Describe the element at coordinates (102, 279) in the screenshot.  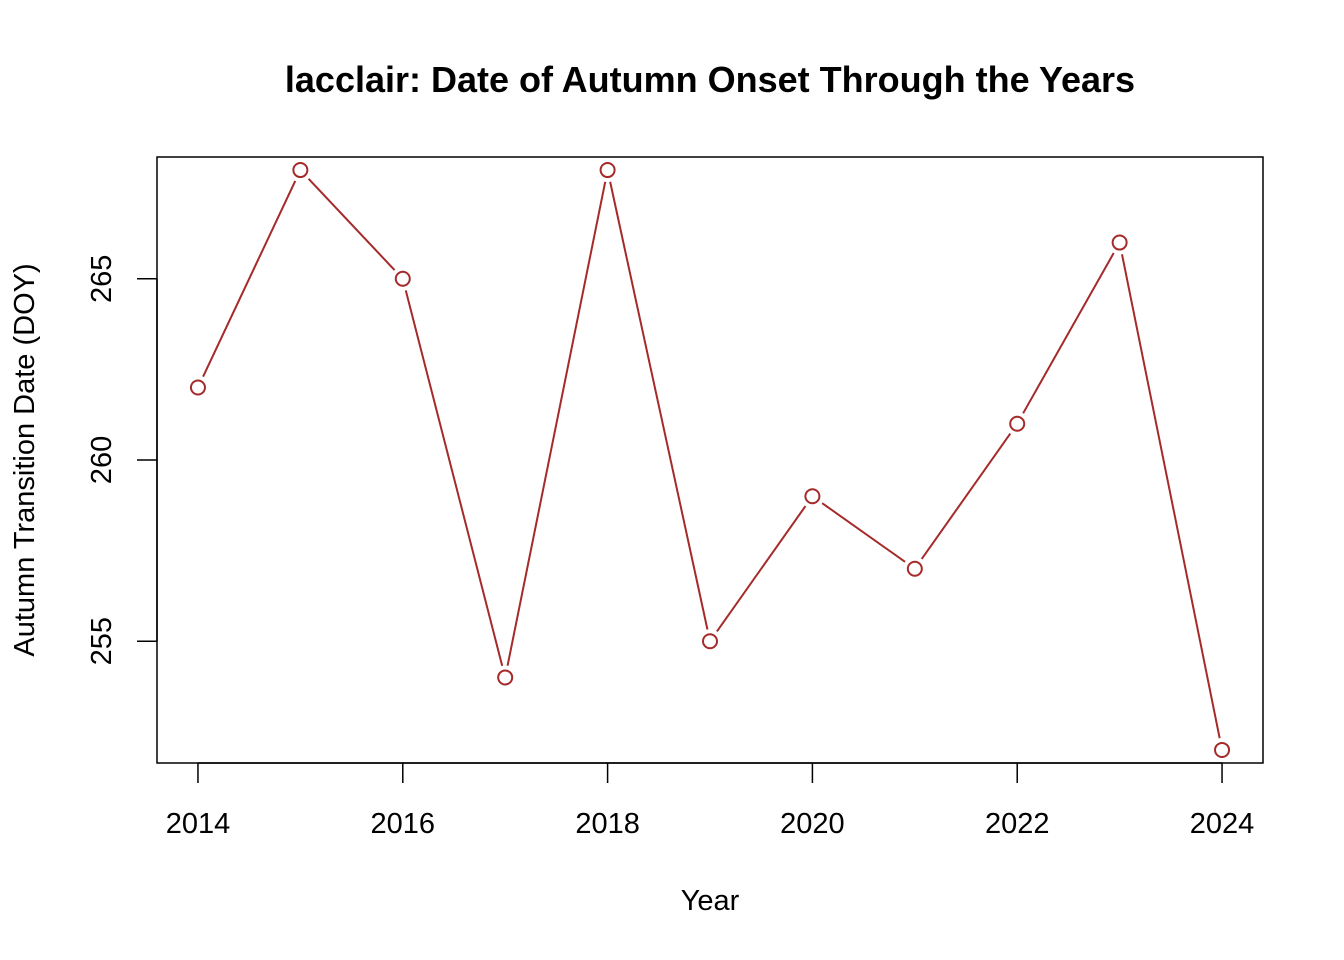
I see `y-tick-label: 265` at that location.